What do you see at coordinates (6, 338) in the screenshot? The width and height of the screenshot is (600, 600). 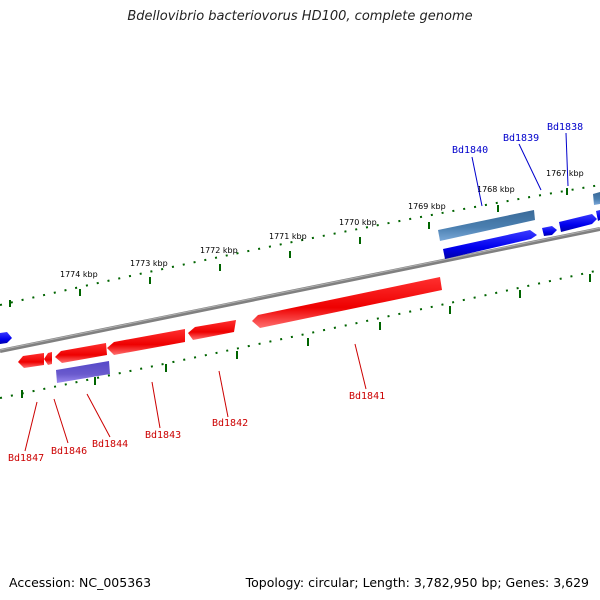 I see `forward-gene-left-edge` at bounding box center [6, 338].